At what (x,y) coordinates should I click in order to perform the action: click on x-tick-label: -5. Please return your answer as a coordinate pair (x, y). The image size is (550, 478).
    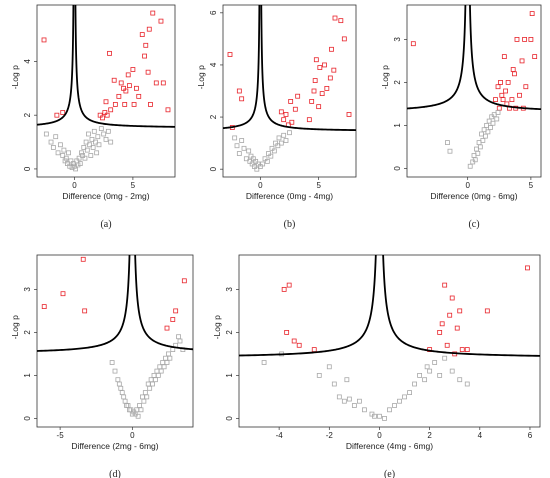
    Looking at the image, I should click on (61, 435).